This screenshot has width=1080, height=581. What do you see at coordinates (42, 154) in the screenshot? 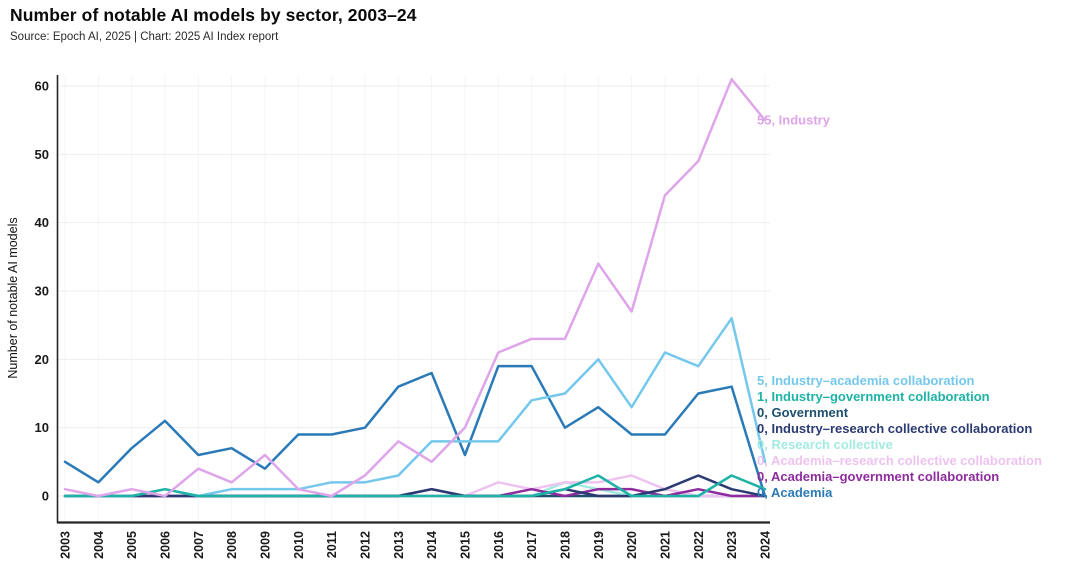
I see `y-tick-label: 50` at bounding box center [42, 154].